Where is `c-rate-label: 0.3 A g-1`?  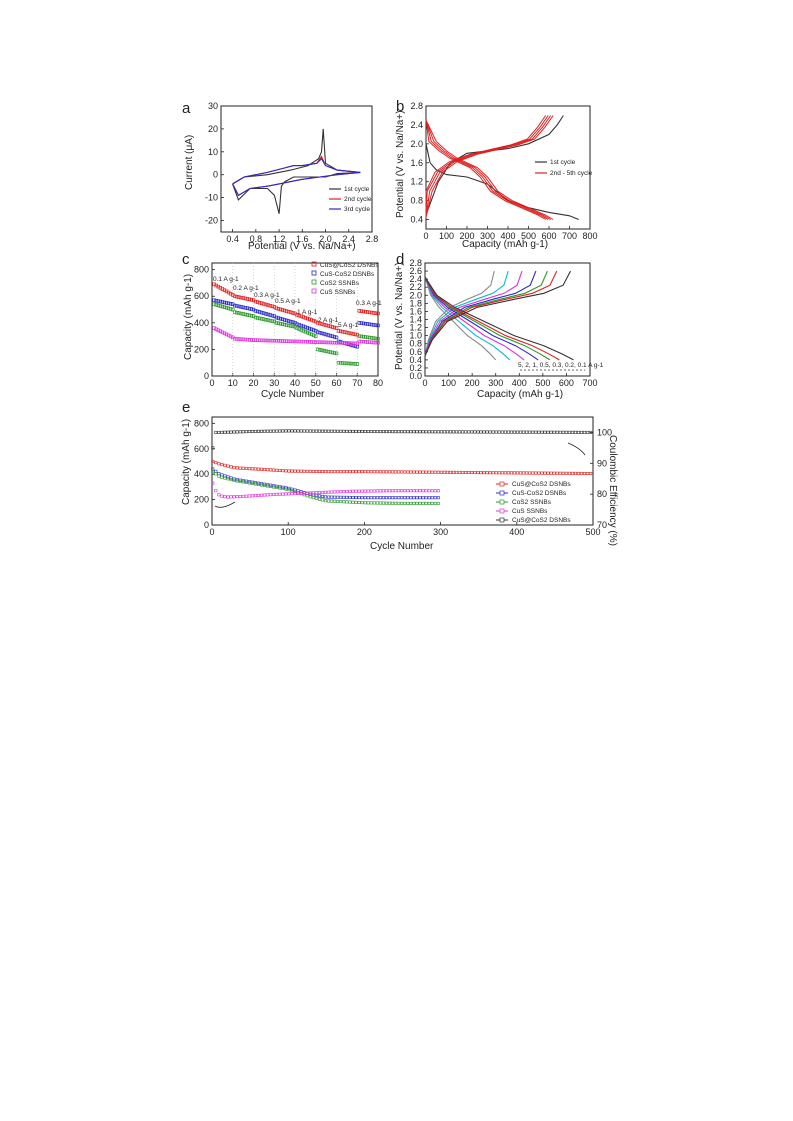
c-rate-label: 0.3 A g-1 is located at coordinates (369, 303).